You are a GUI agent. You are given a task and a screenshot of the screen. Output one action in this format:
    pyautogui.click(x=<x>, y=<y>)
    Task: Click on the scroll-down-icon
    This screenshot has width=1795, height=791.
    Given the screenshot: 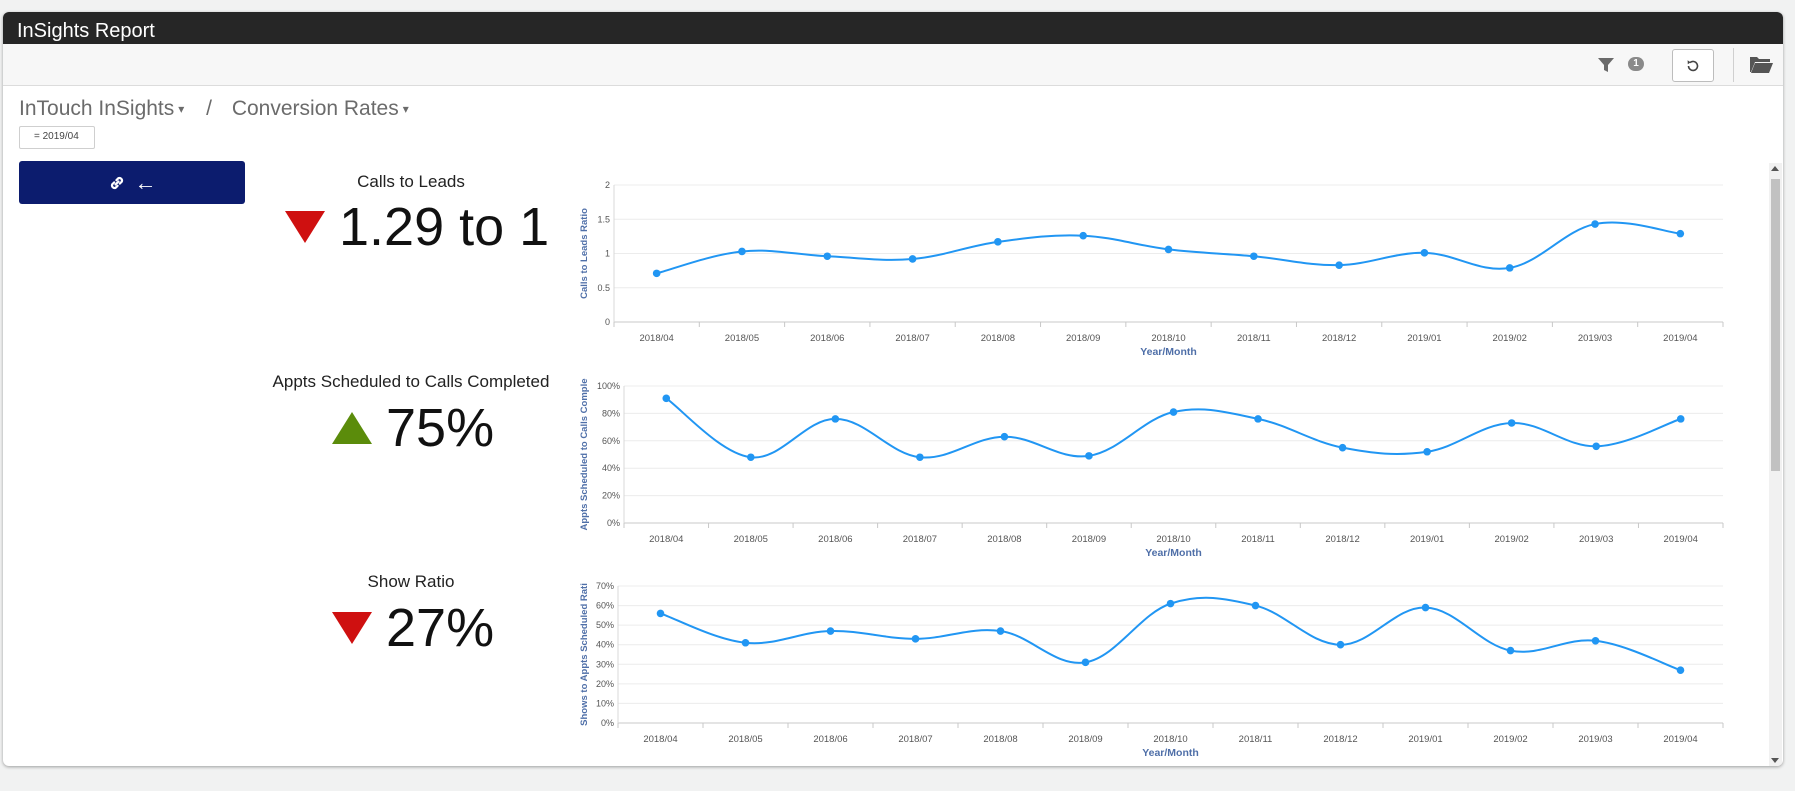 What is the action you would take?
    pyautogui.click(x=1775, y=760)
    